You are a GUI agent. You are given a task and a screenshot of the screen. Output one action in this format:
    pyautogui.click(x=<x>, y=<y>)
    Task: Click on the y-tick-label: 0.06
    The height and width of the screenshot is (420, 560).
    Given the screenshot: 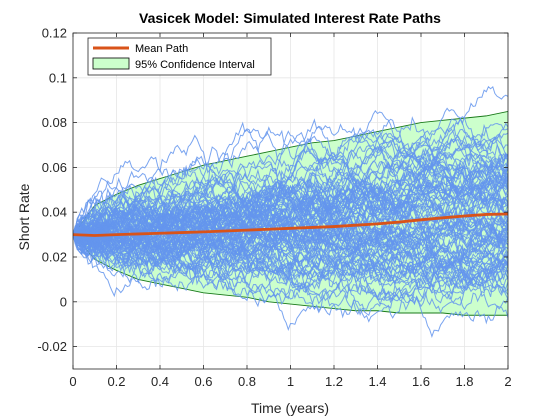 What is the action you would take?
    pyautogui.click(x=54, y=167)
    